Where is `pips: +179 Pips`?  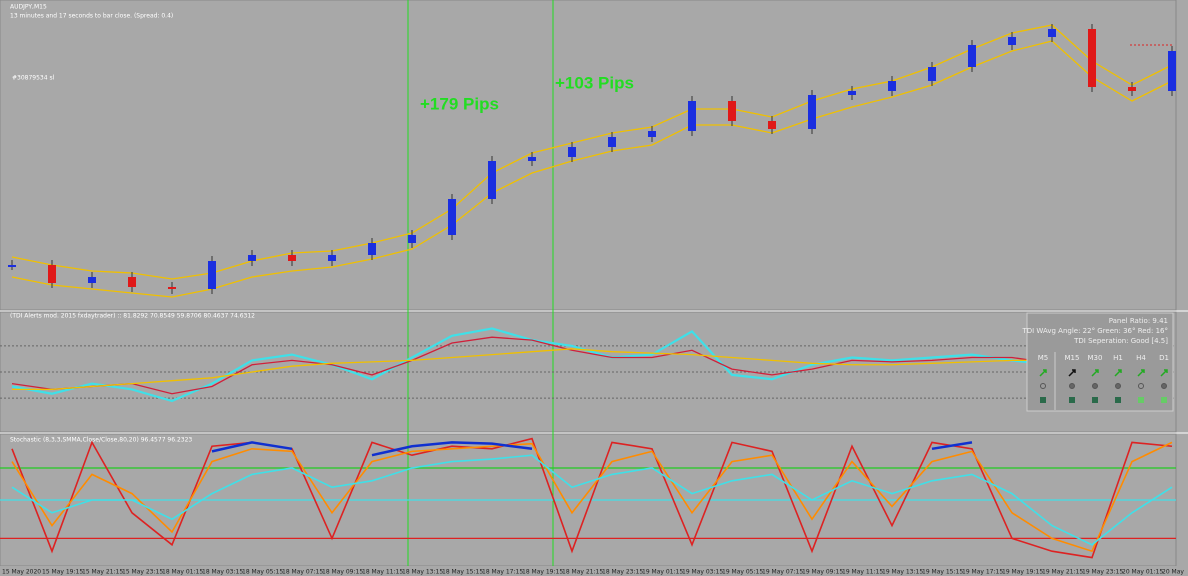 pips: +179 Pips is located at coordinates (459, 103).